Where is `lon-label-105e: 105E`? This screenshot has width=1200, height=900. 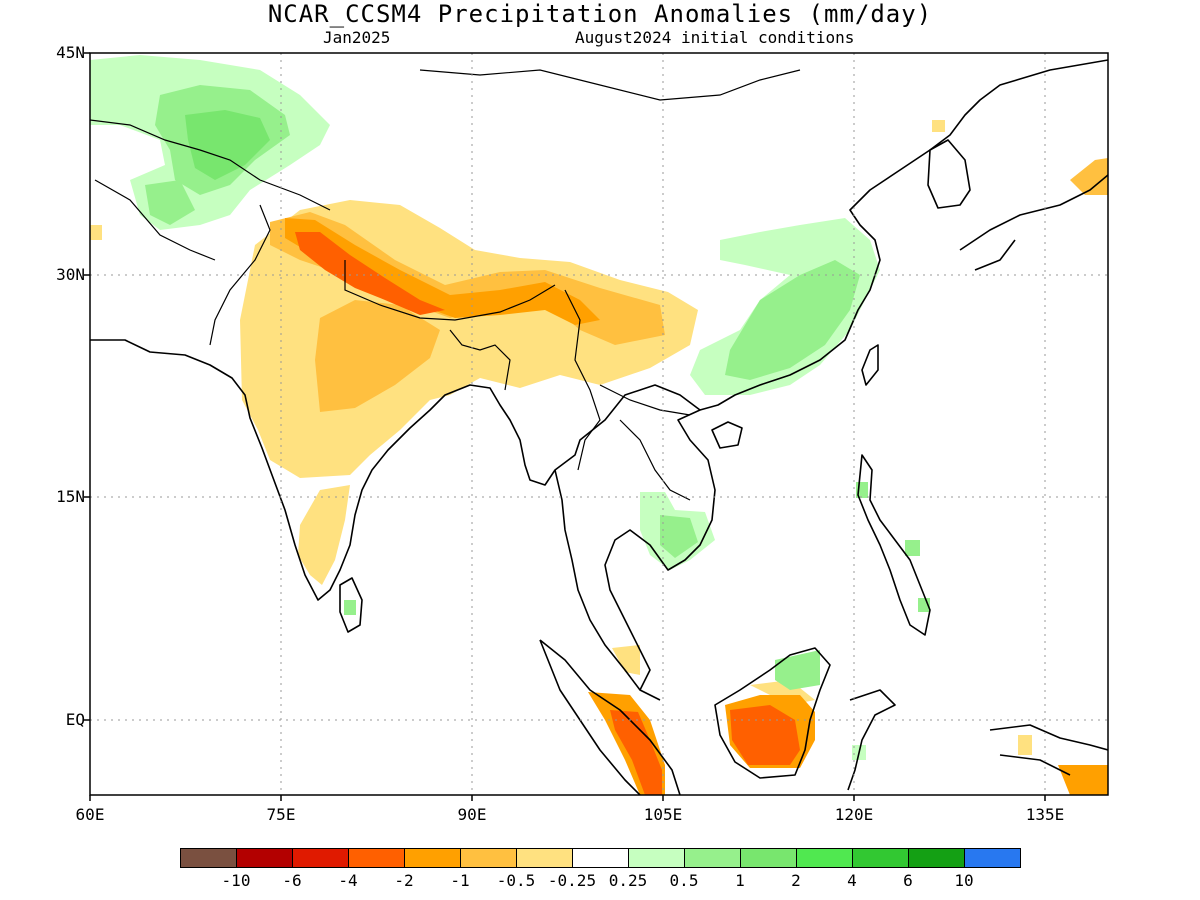 lon-label-105e: 105E is located at coordinates (663, 814).